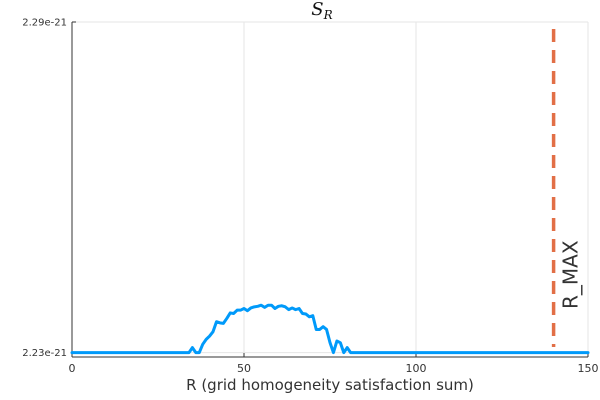 The image size is (600, 400). I want to click on y-tick-label: 2.23e-21, so click(44, 353).